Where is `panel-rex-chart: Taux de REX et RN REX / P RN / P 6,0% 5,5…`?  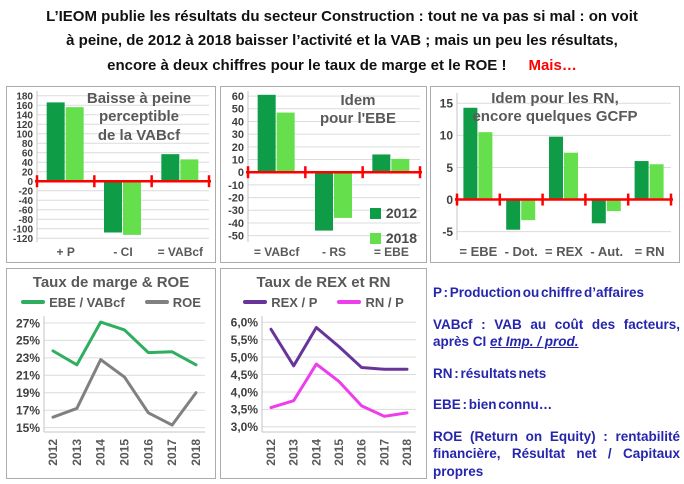 panel-rex-chart: Taux de REX et RN REX / P RN / P 6,0% 5,5… is located at coordinates (323, 373).